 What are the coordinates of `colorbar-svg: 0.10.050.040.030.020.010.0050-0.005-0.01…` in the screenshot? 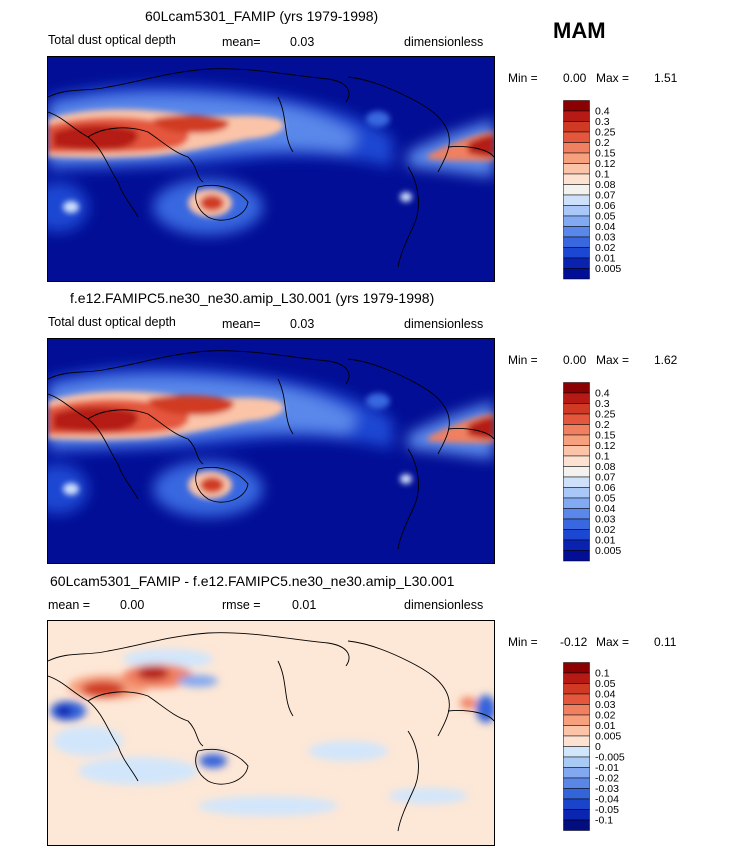 It's located at (594, 746).